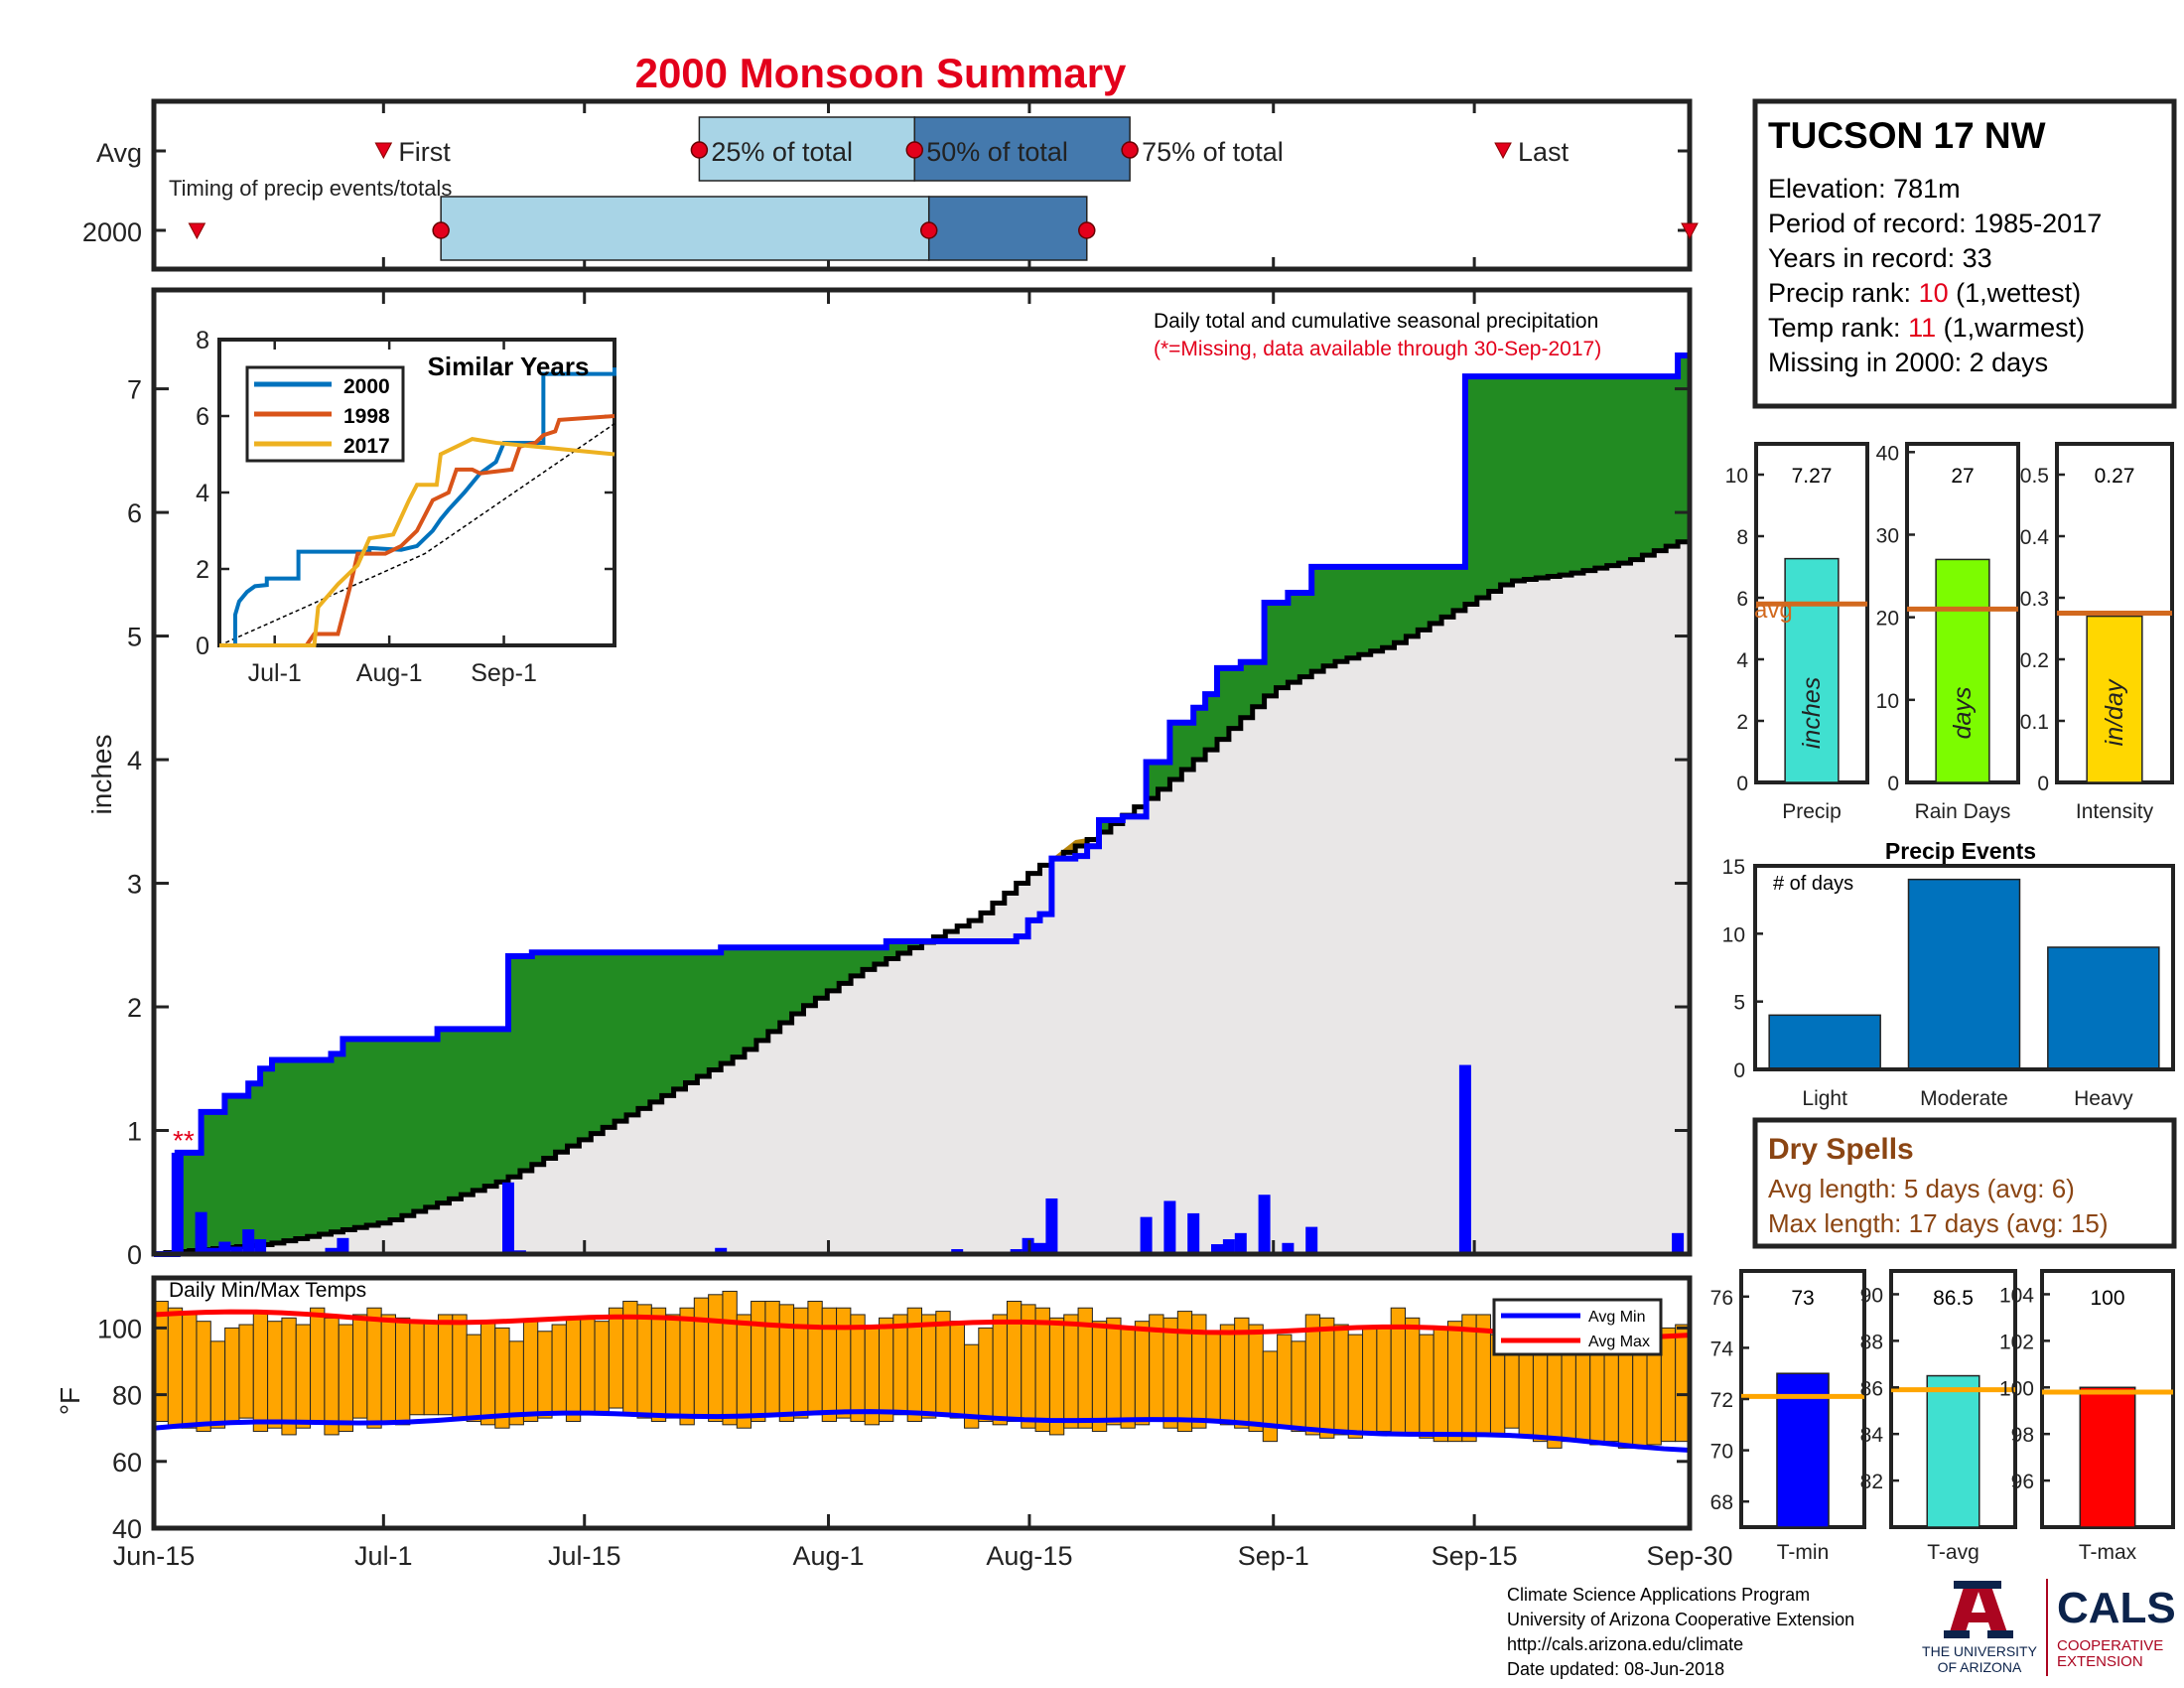  I want to click on date-tick-label: Sep-1, so click(1273, 1556).